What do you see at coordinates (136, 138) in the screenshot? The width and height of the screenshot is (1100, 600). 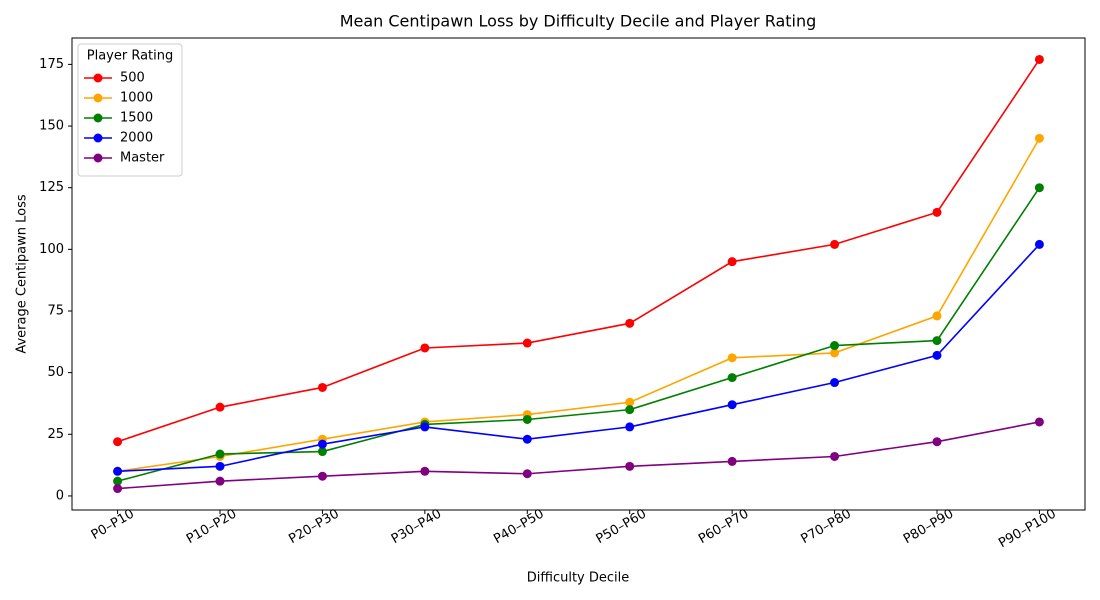 I see `legend-label: 2000` at bounding box center [136, 138].